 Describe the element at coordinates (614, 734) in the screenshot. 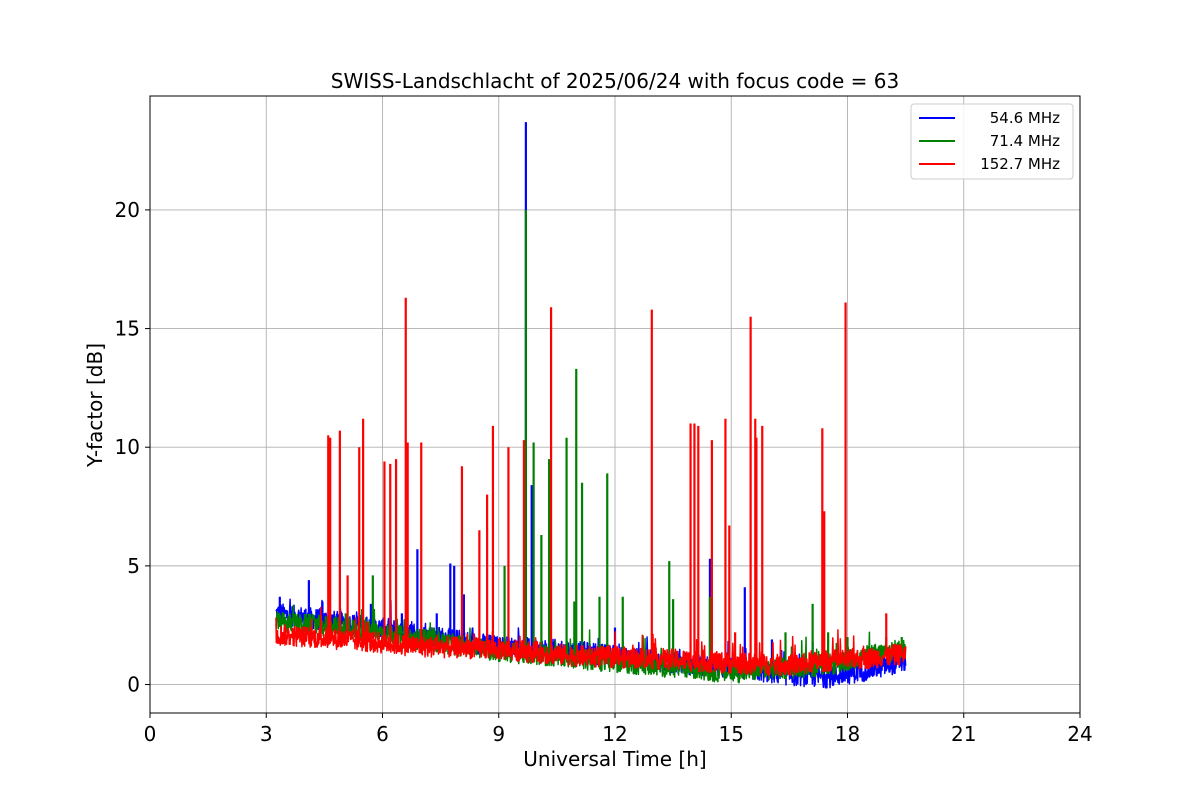

I see `x-tick-label: 12` at that location.